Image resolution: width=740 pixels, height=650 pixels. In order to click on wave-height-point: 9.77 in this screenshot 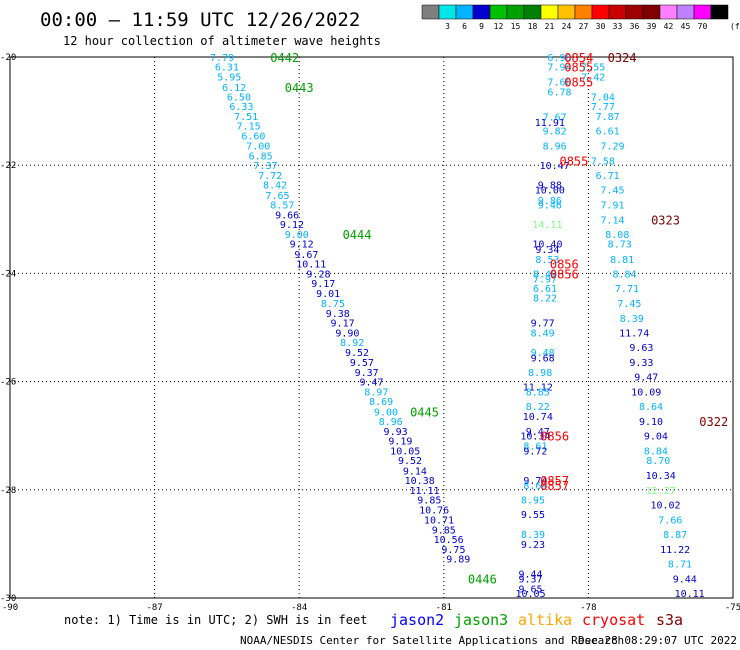, I will do `click(543, 324)`.